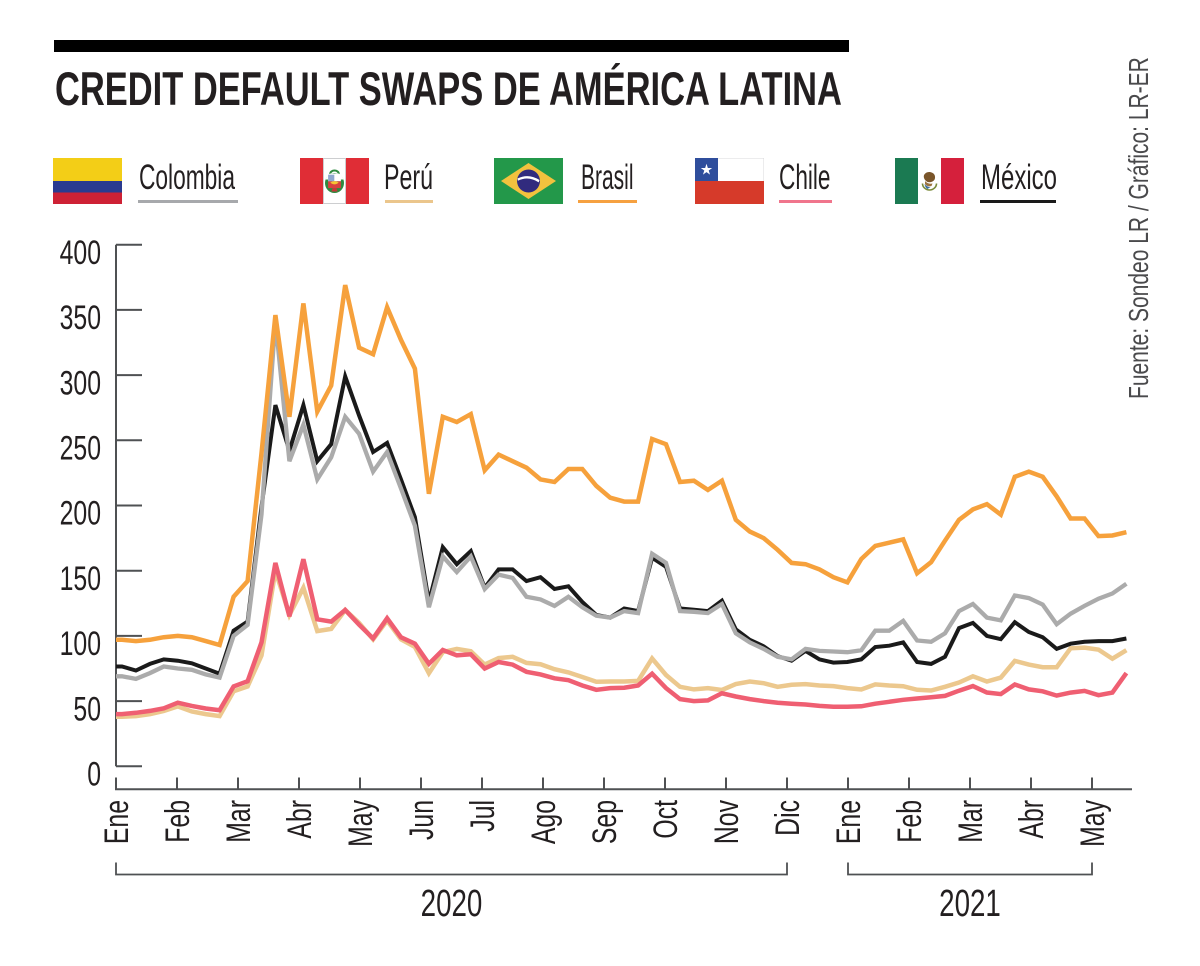  I want to click on svg-text: Jul, so click(484, 816).